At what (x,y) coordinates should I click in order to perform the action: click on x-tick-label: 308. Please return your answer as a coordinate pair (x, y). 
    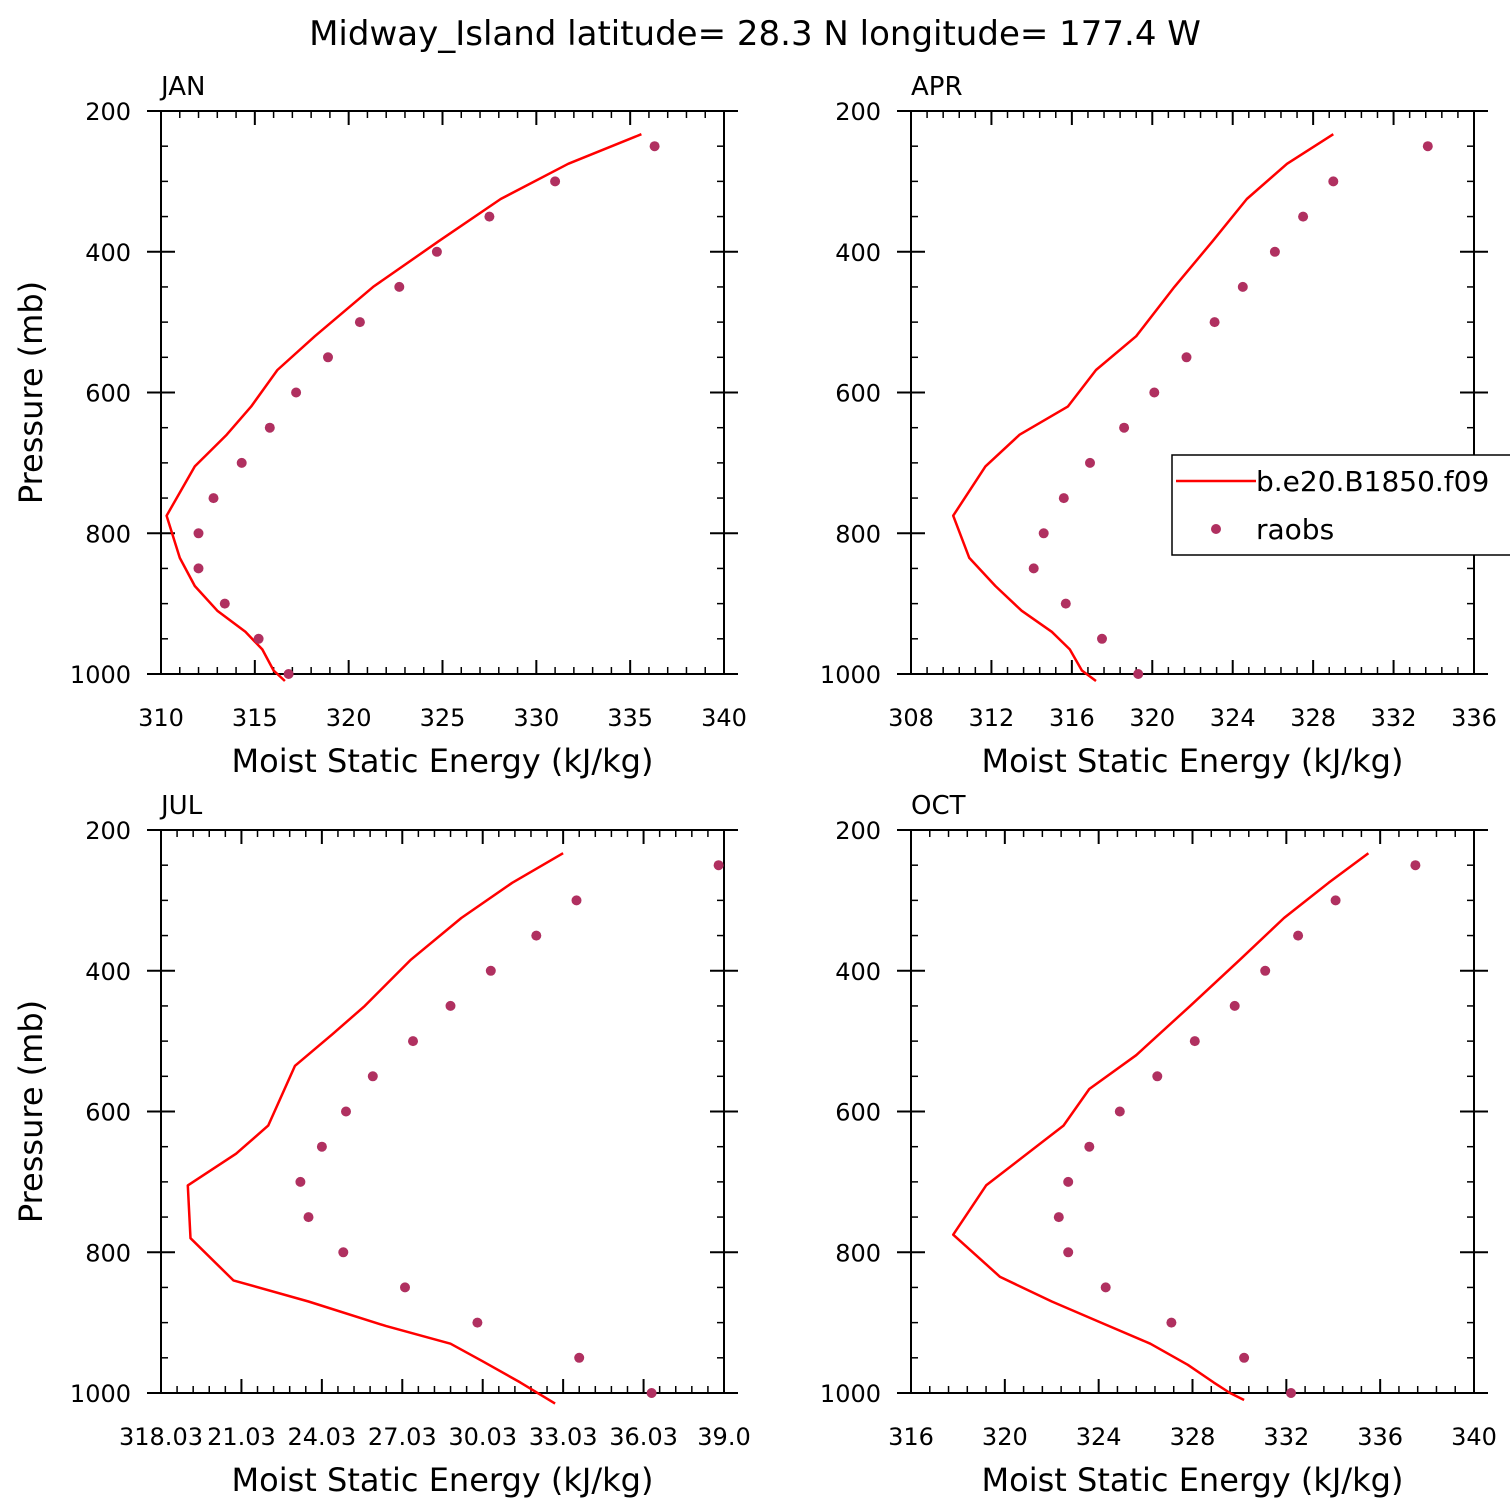
    Looking at the image, I should click on (911, 718).